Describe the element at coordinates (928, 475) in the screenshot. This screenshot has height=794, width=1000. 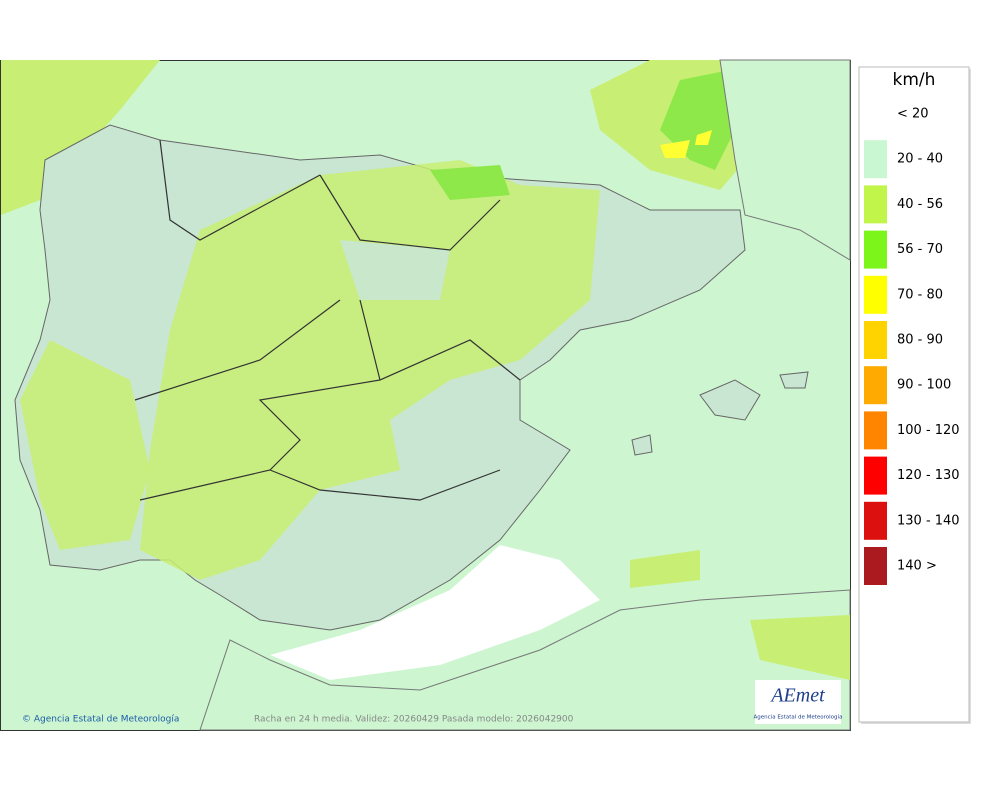
I see `legend-label: 120 - 130` at that location.